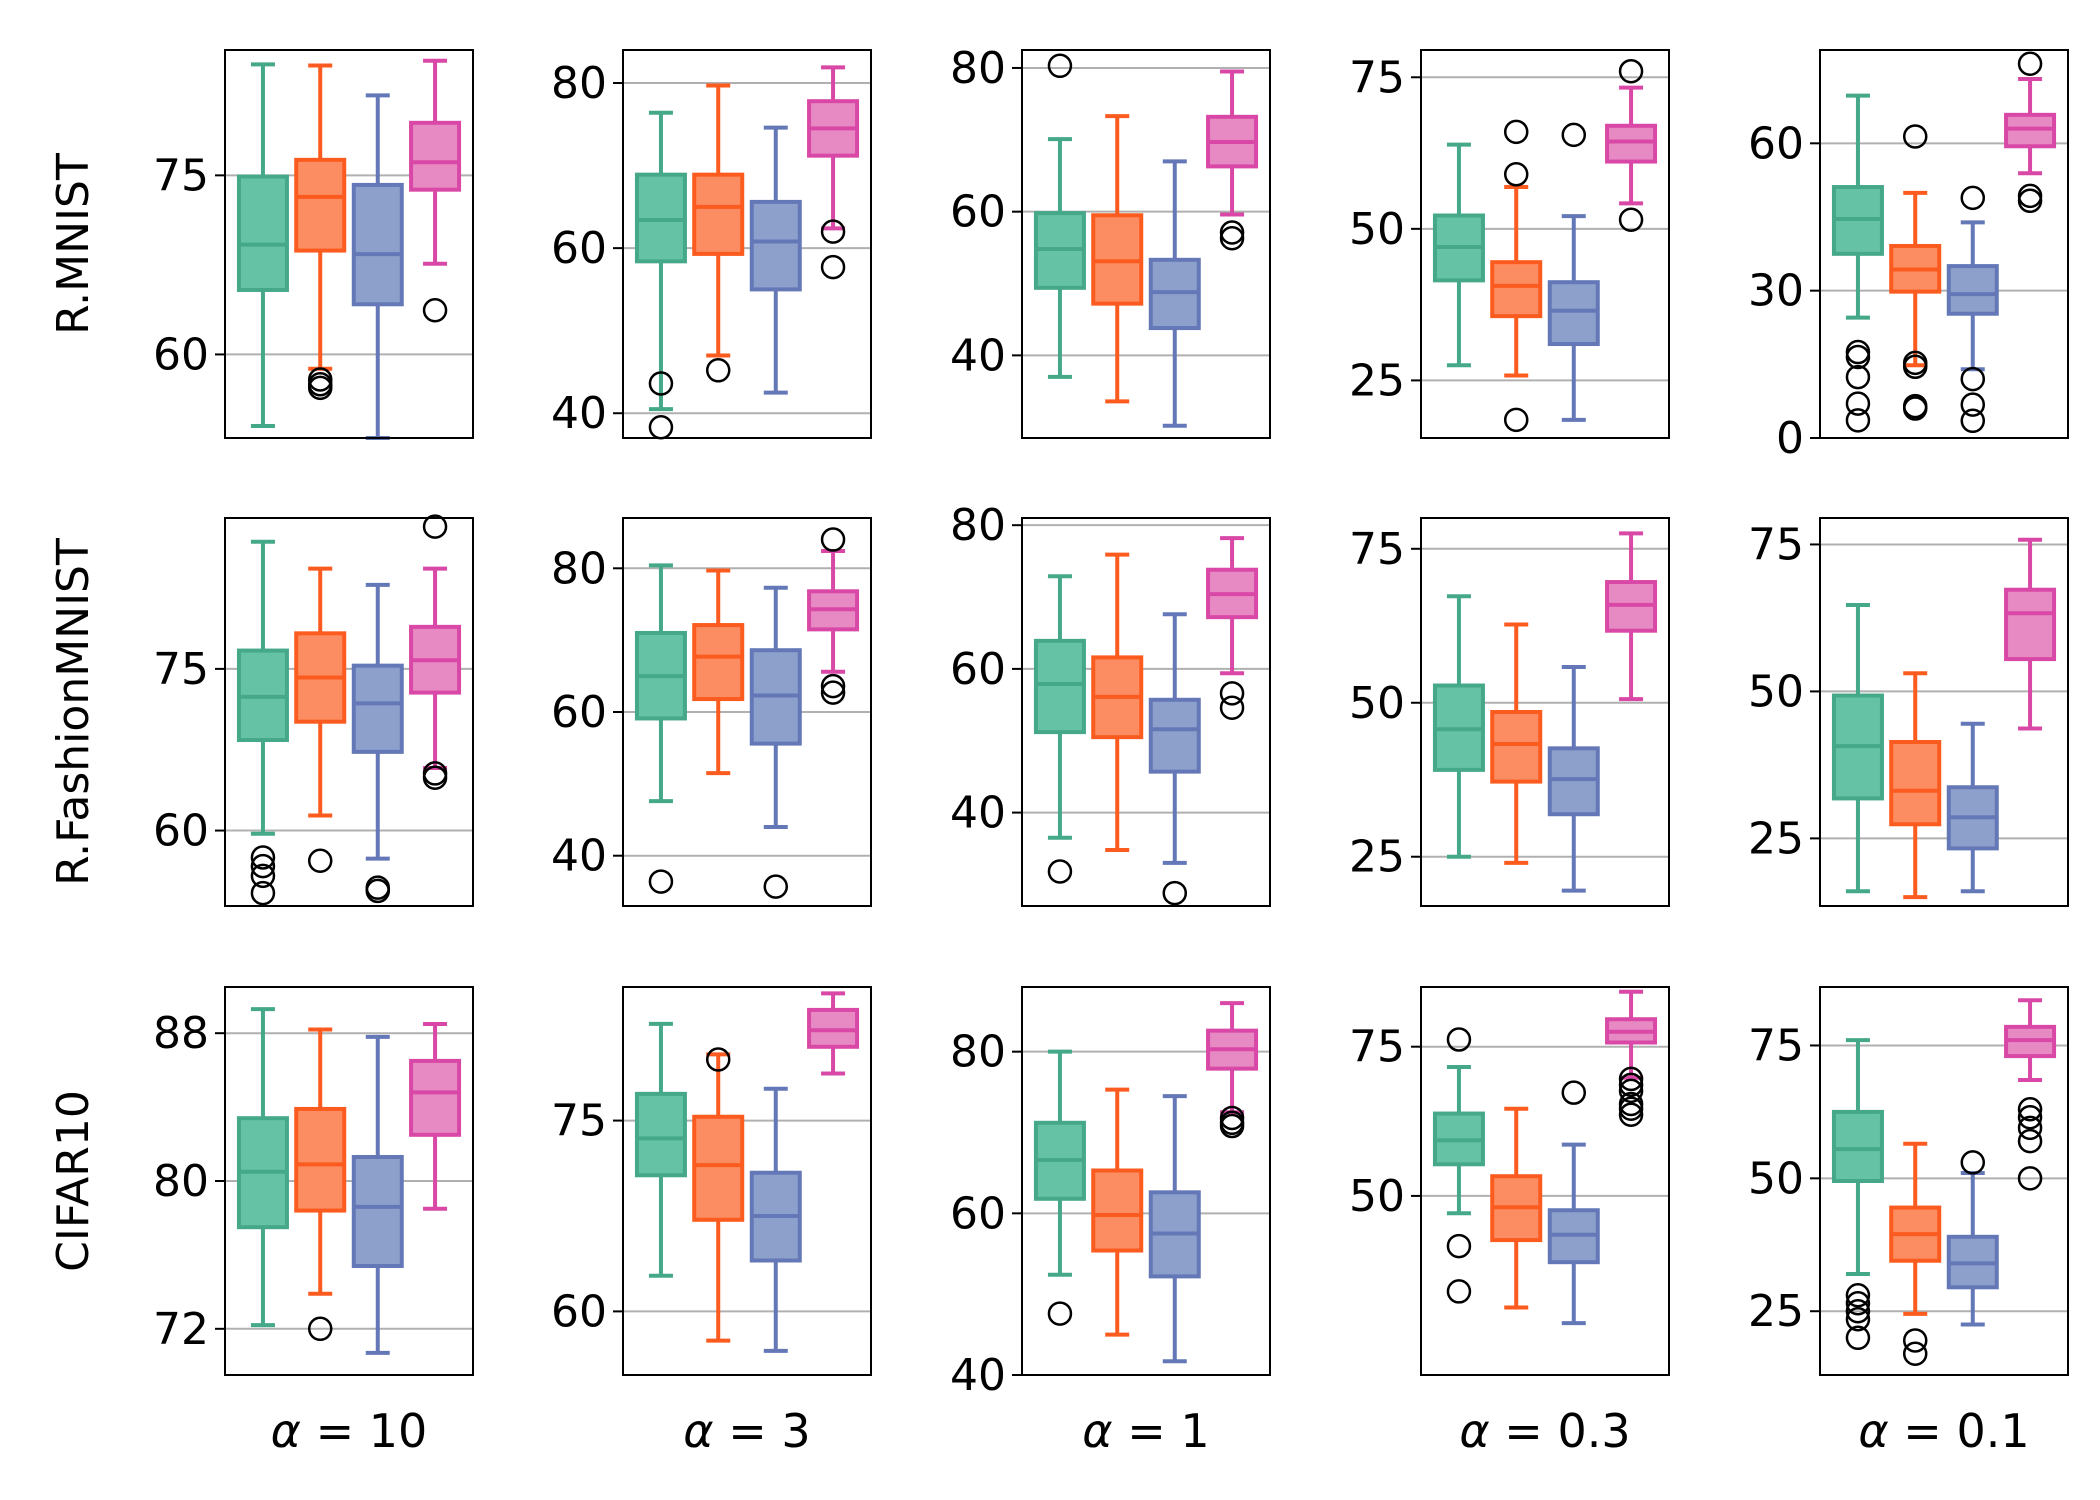 The width and height of the screenshot is (2100, 1500). I want to click on panel-r1-c3: 25 50 75, so click(1509, 712).